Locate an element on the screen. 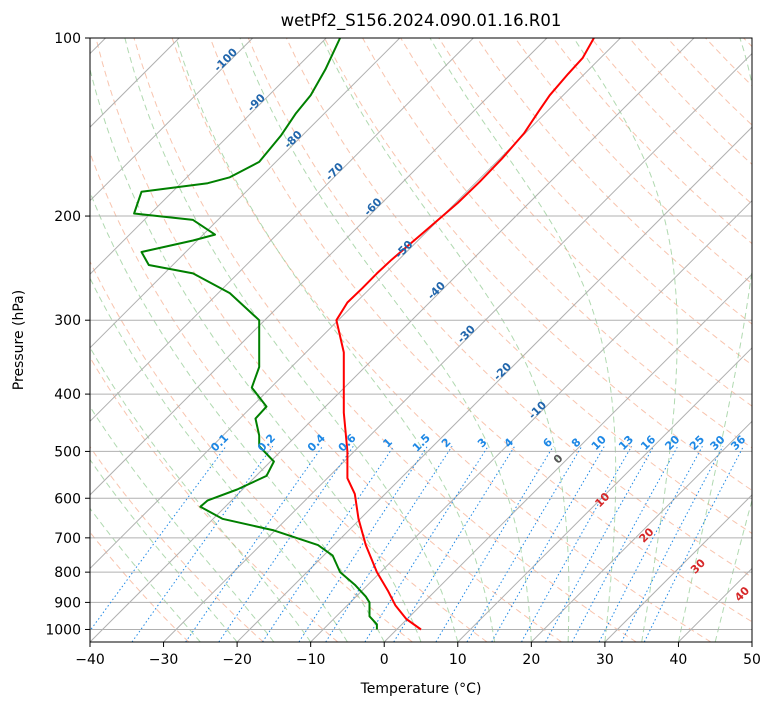 This screenshot has width=775, height=708. y-tick-label: 600 is located at coordinates (67, 499).